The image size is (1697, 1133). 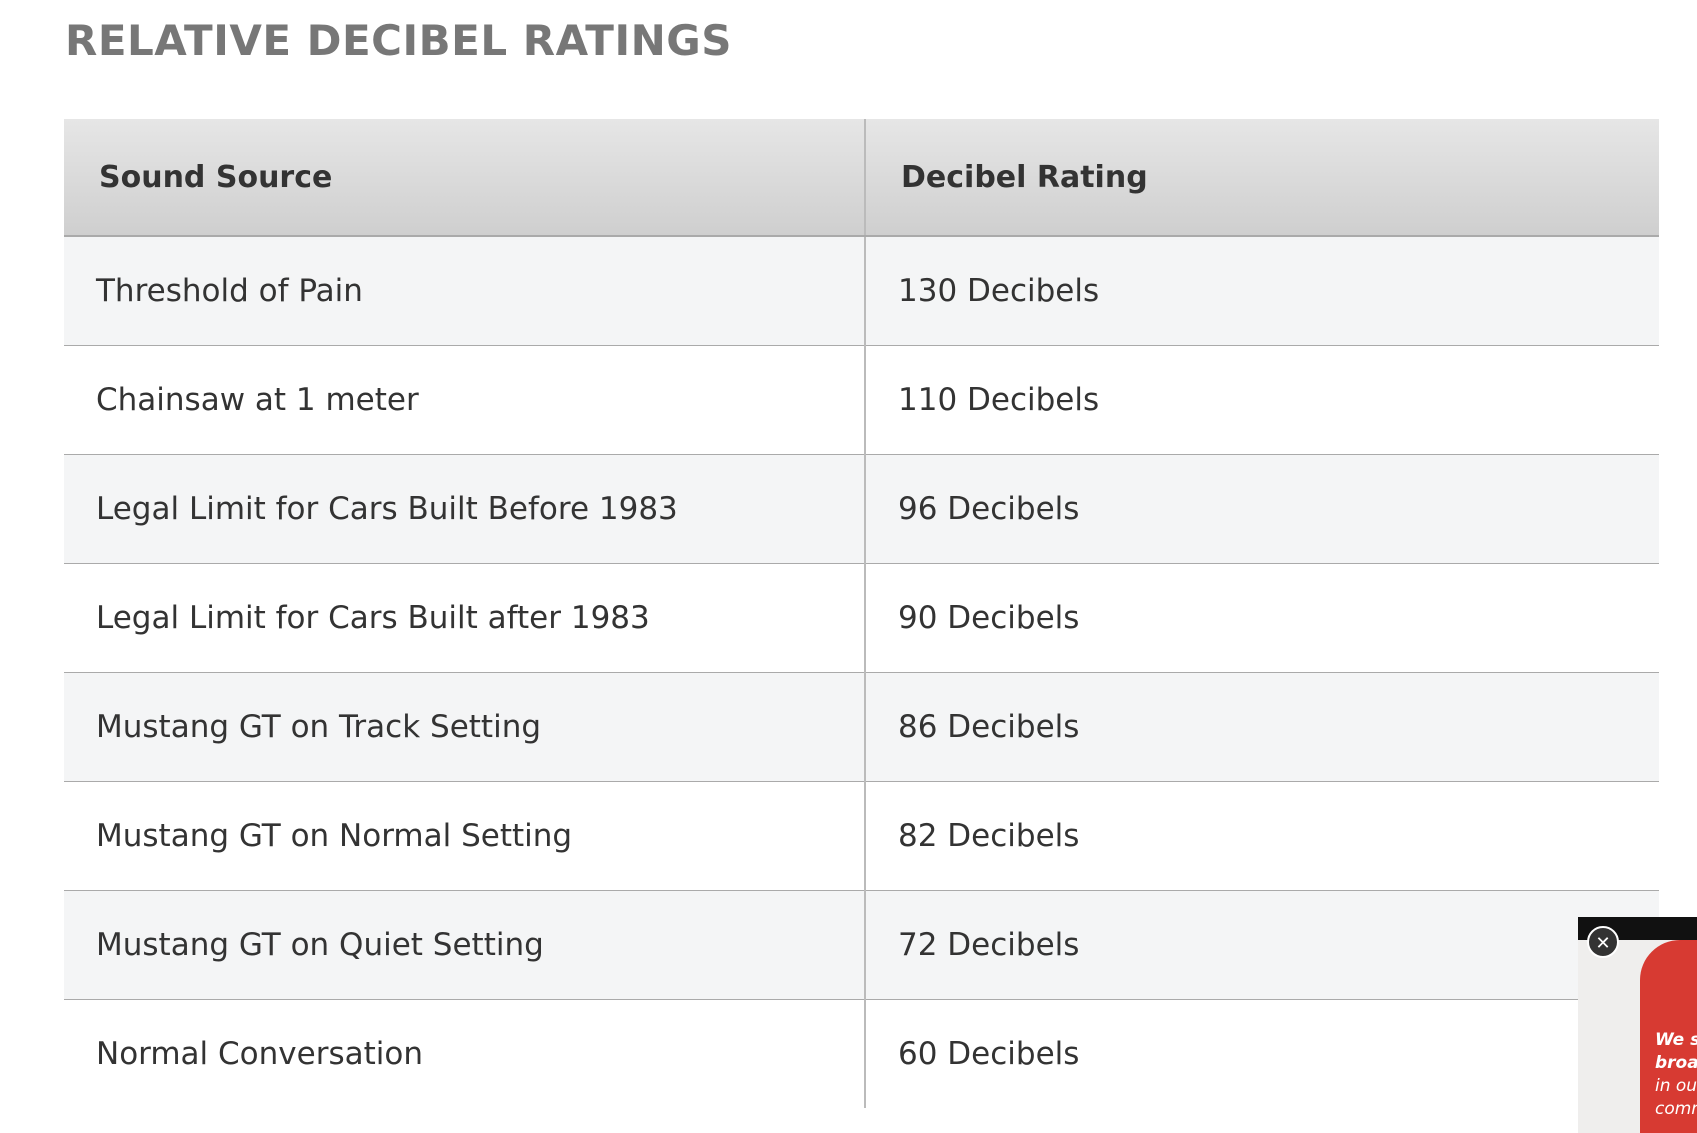 I want to click on close-button: ✕, so click(x=1603, y=942).